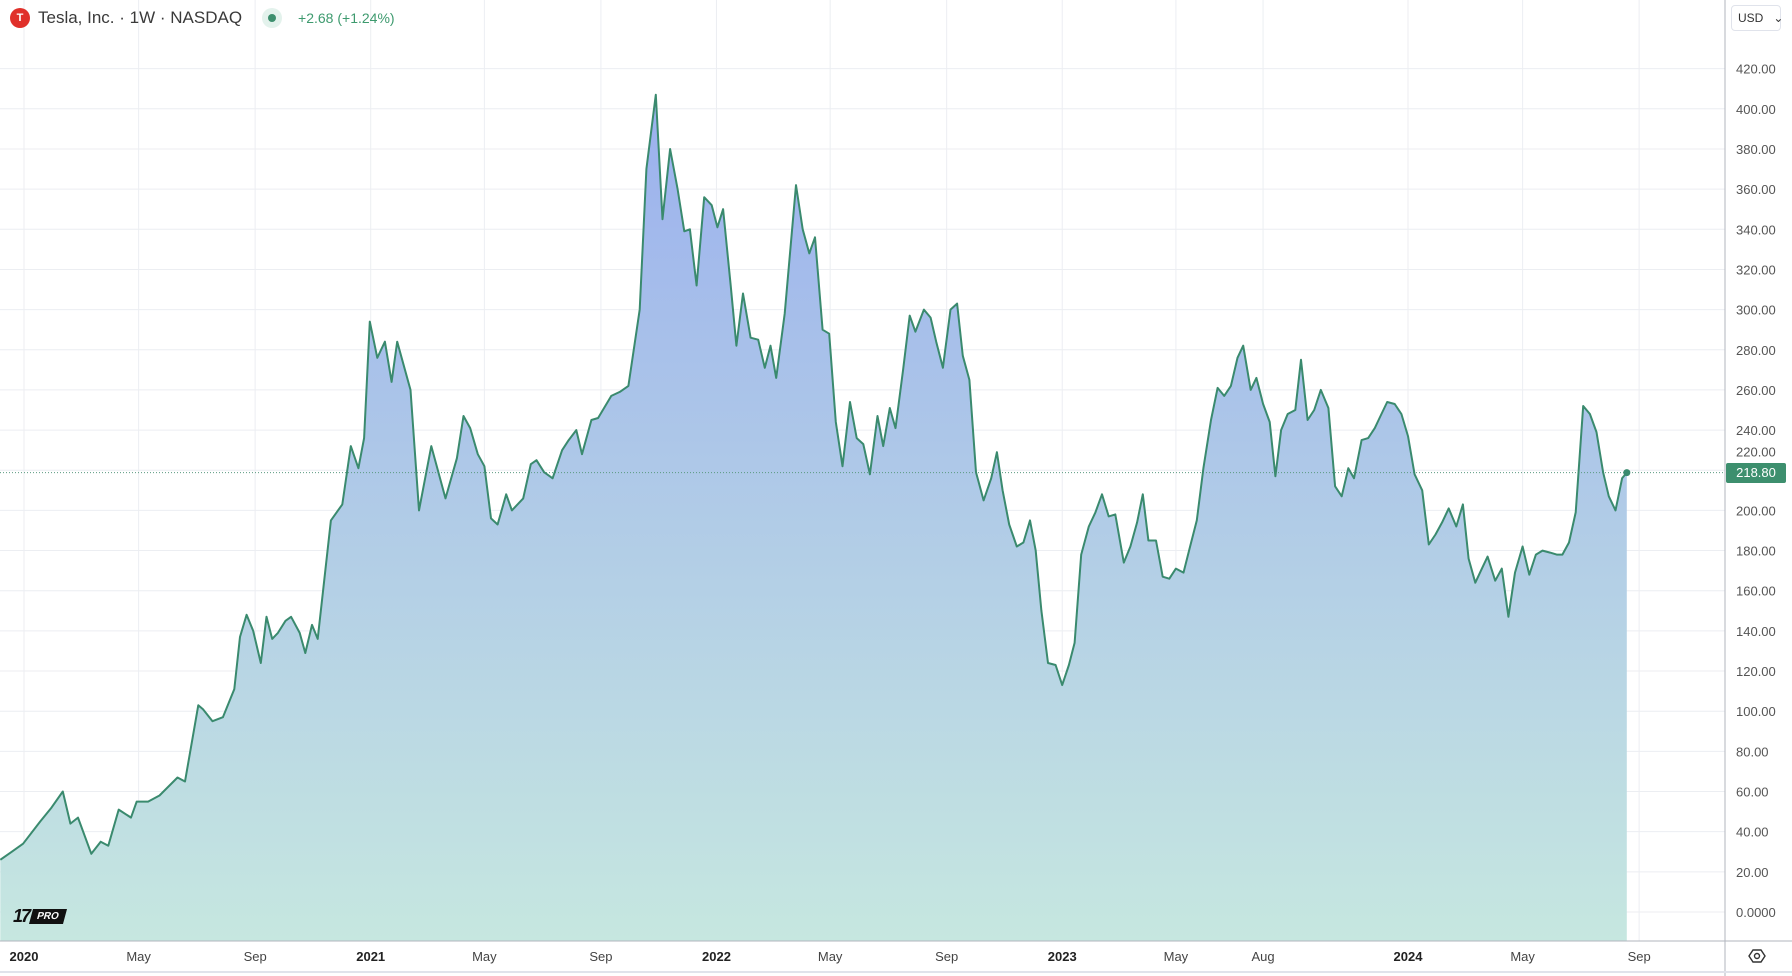 The width and height of the screenshot is (1792, 976). What do you see at coordinates (1752, 872) in the screenshot?
I see `y-tick-label: 20.00` at bounding box center [1752, 872].